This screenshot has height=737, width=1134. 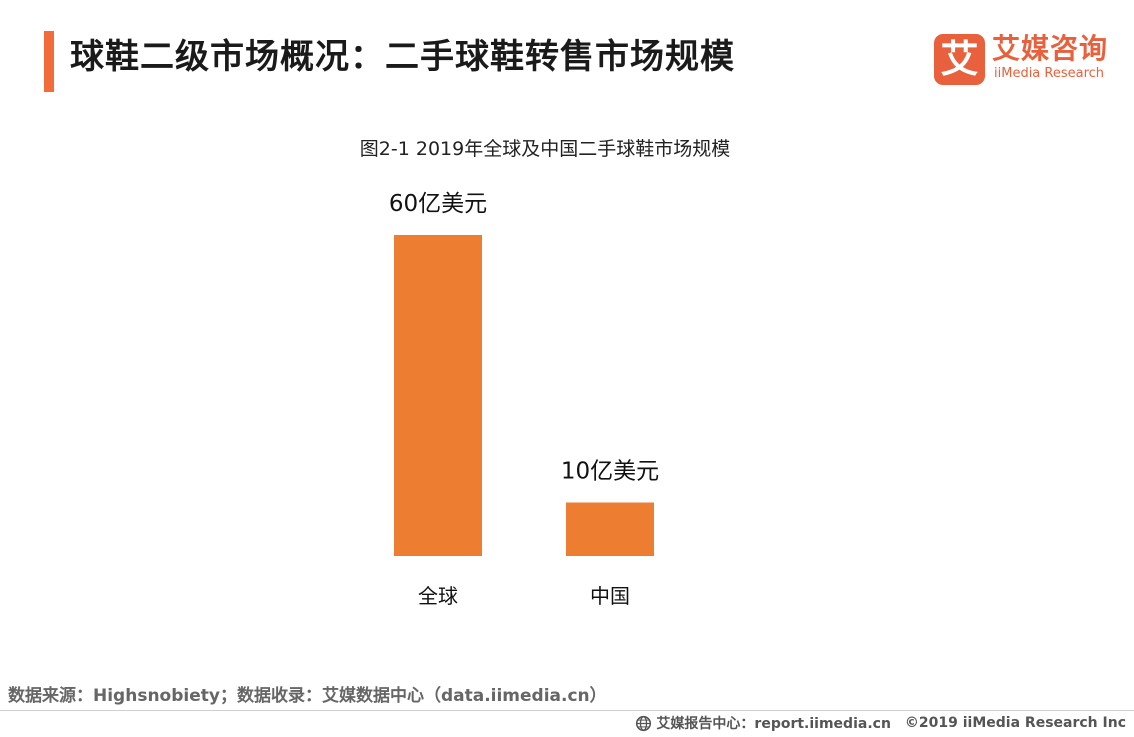 What do you see at coordinates (610, 596) in the screenshot?
I see `category-label-china: 中国` at bounding box center [610, 596].